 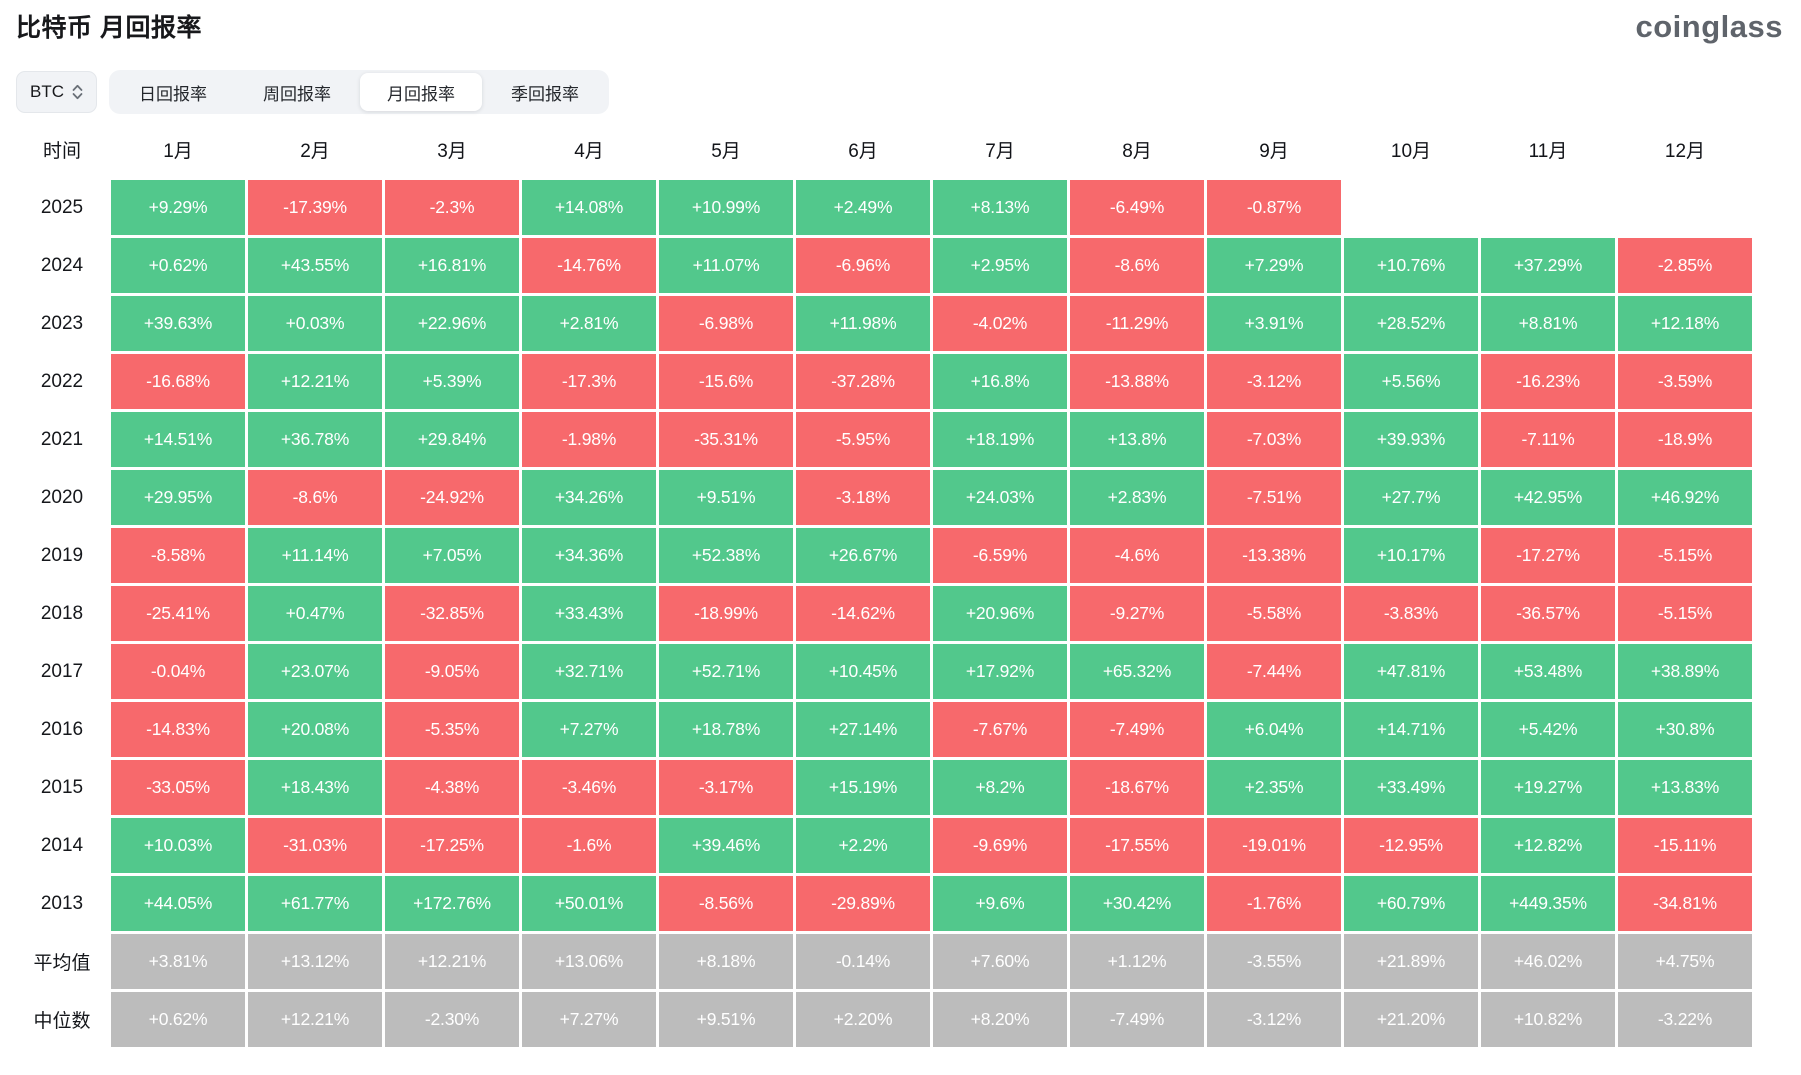 What do you see at coordinates (589, 265) in the screenshot?
I see `return-cell: -14.76%` at bounding box center [589, 265].